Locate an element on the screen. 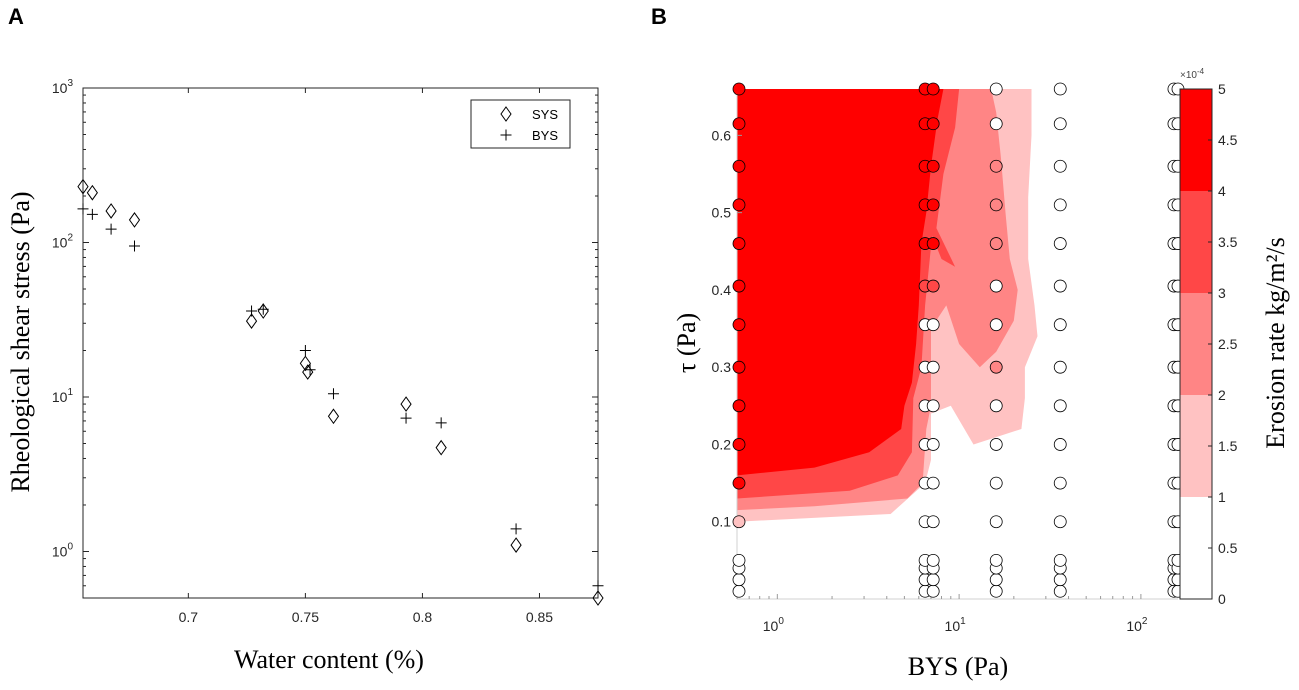  legend-a: SYS BYS is located at coordinates (520, 124).